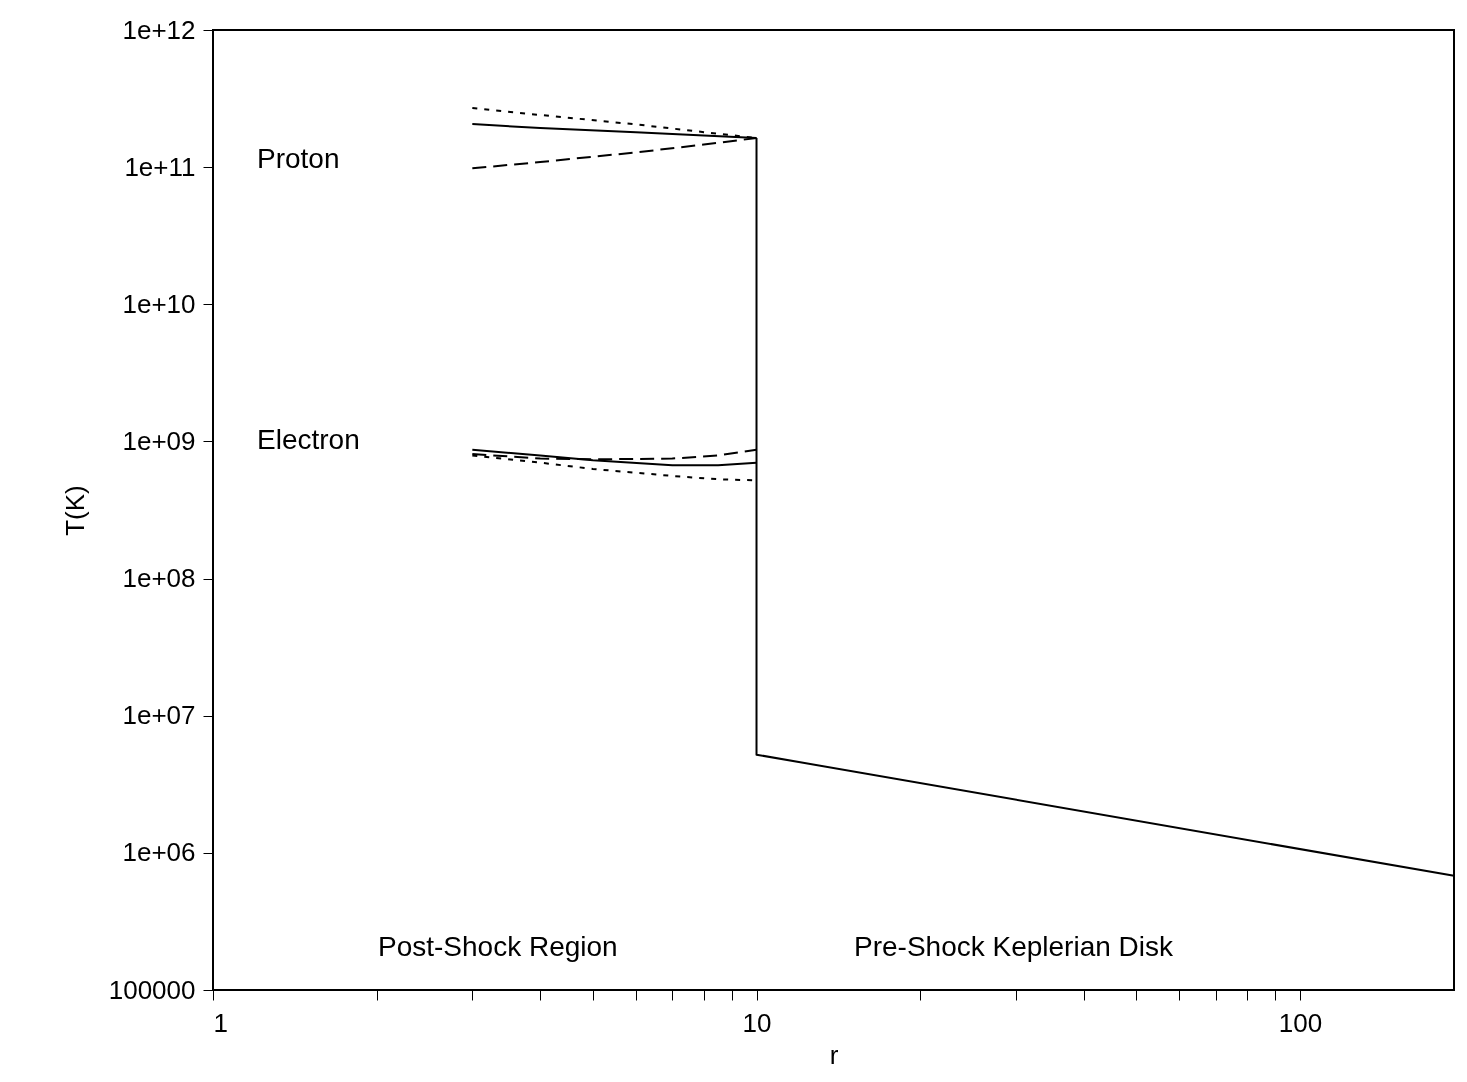 Image resolution: width=1467 pixels, height=1082 pixels. I want to click on annotation: Post-Shock Region, so click(498, 946).